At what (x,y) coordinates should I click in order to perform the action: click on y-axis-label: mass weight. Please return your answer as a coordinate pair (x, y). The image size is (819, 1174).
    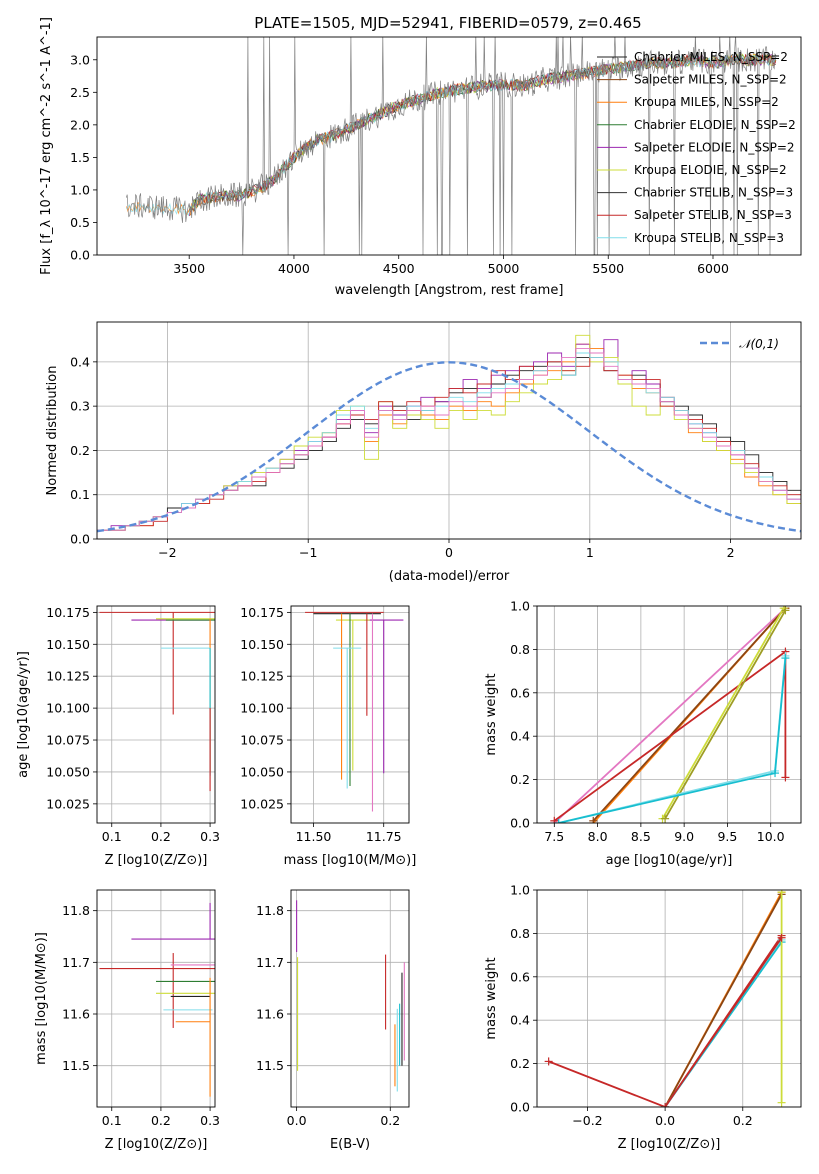
    Looking at the image, I should click on (491, 998).